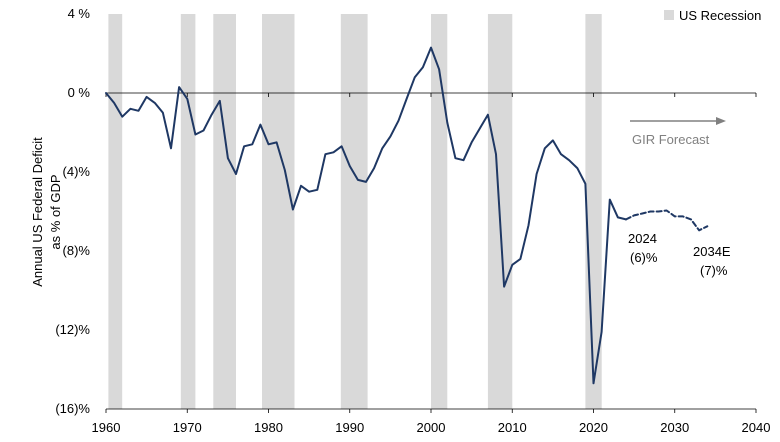 The image size is (780, 442). What do you see at coordinates (187, 427) in the screenshot?
I see `x-tick-label-1: 1970` at bounding box center [187, 427].